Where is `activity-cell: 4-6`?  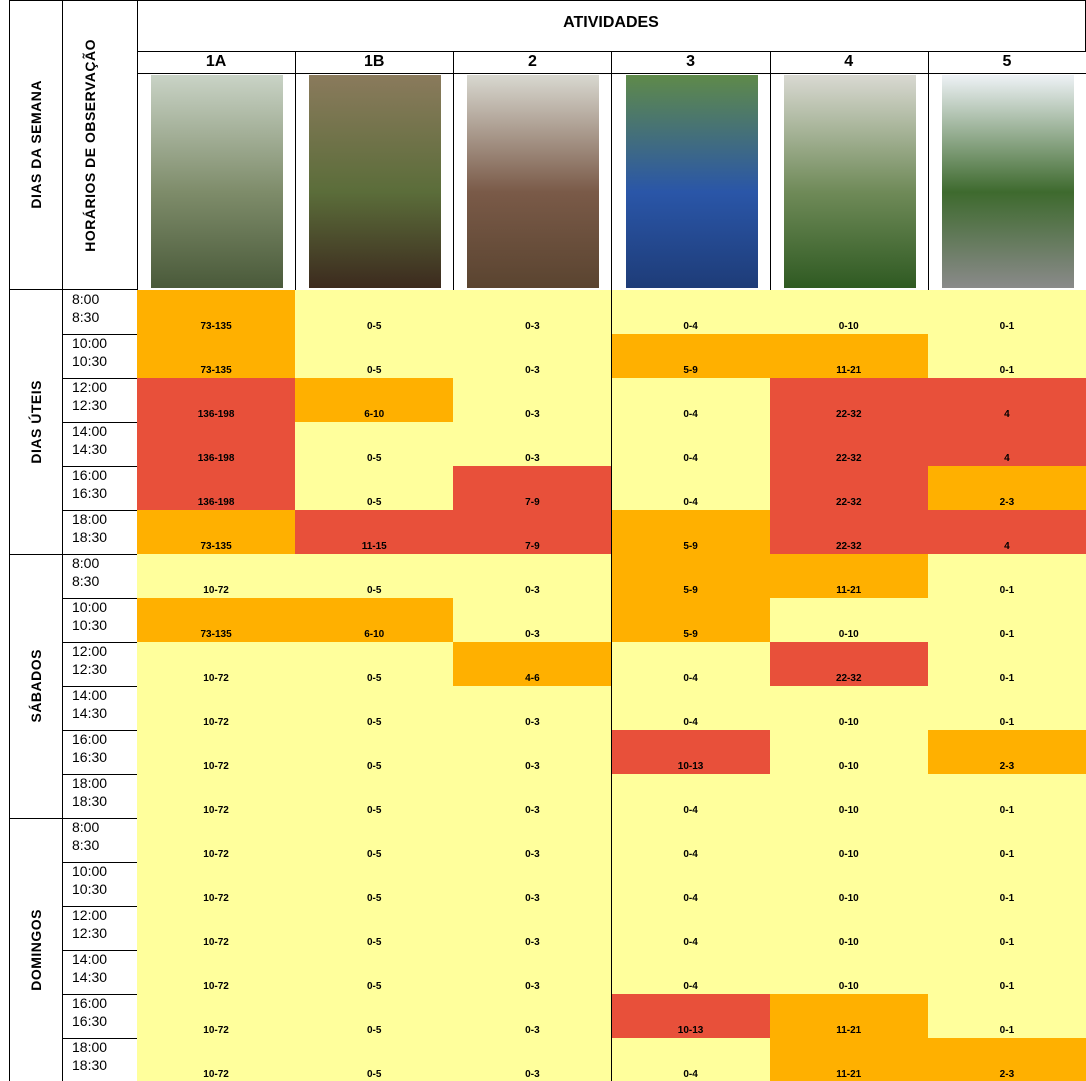
activity-cell: 4-6 is located at coordinates (533, 664).